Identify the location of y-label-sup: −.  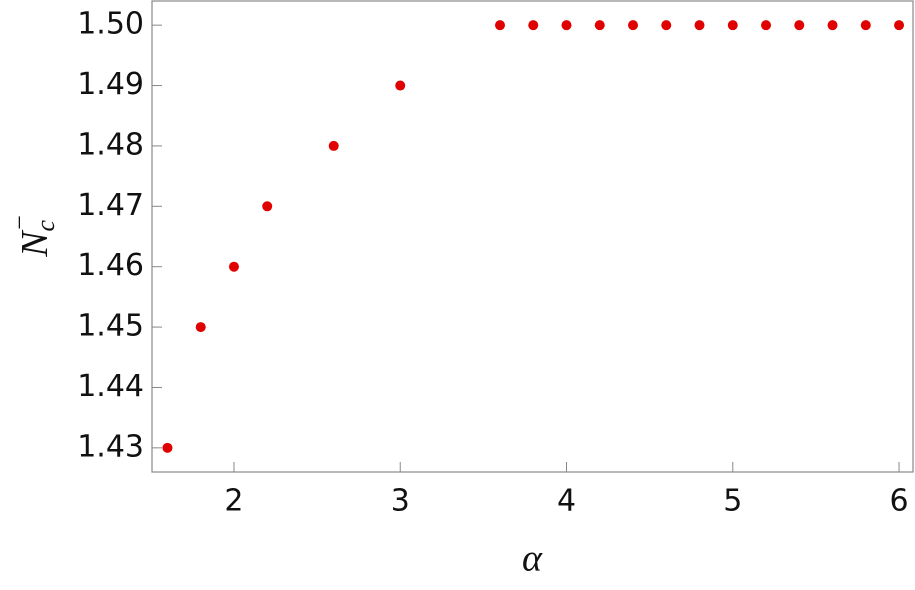
(19, 222).